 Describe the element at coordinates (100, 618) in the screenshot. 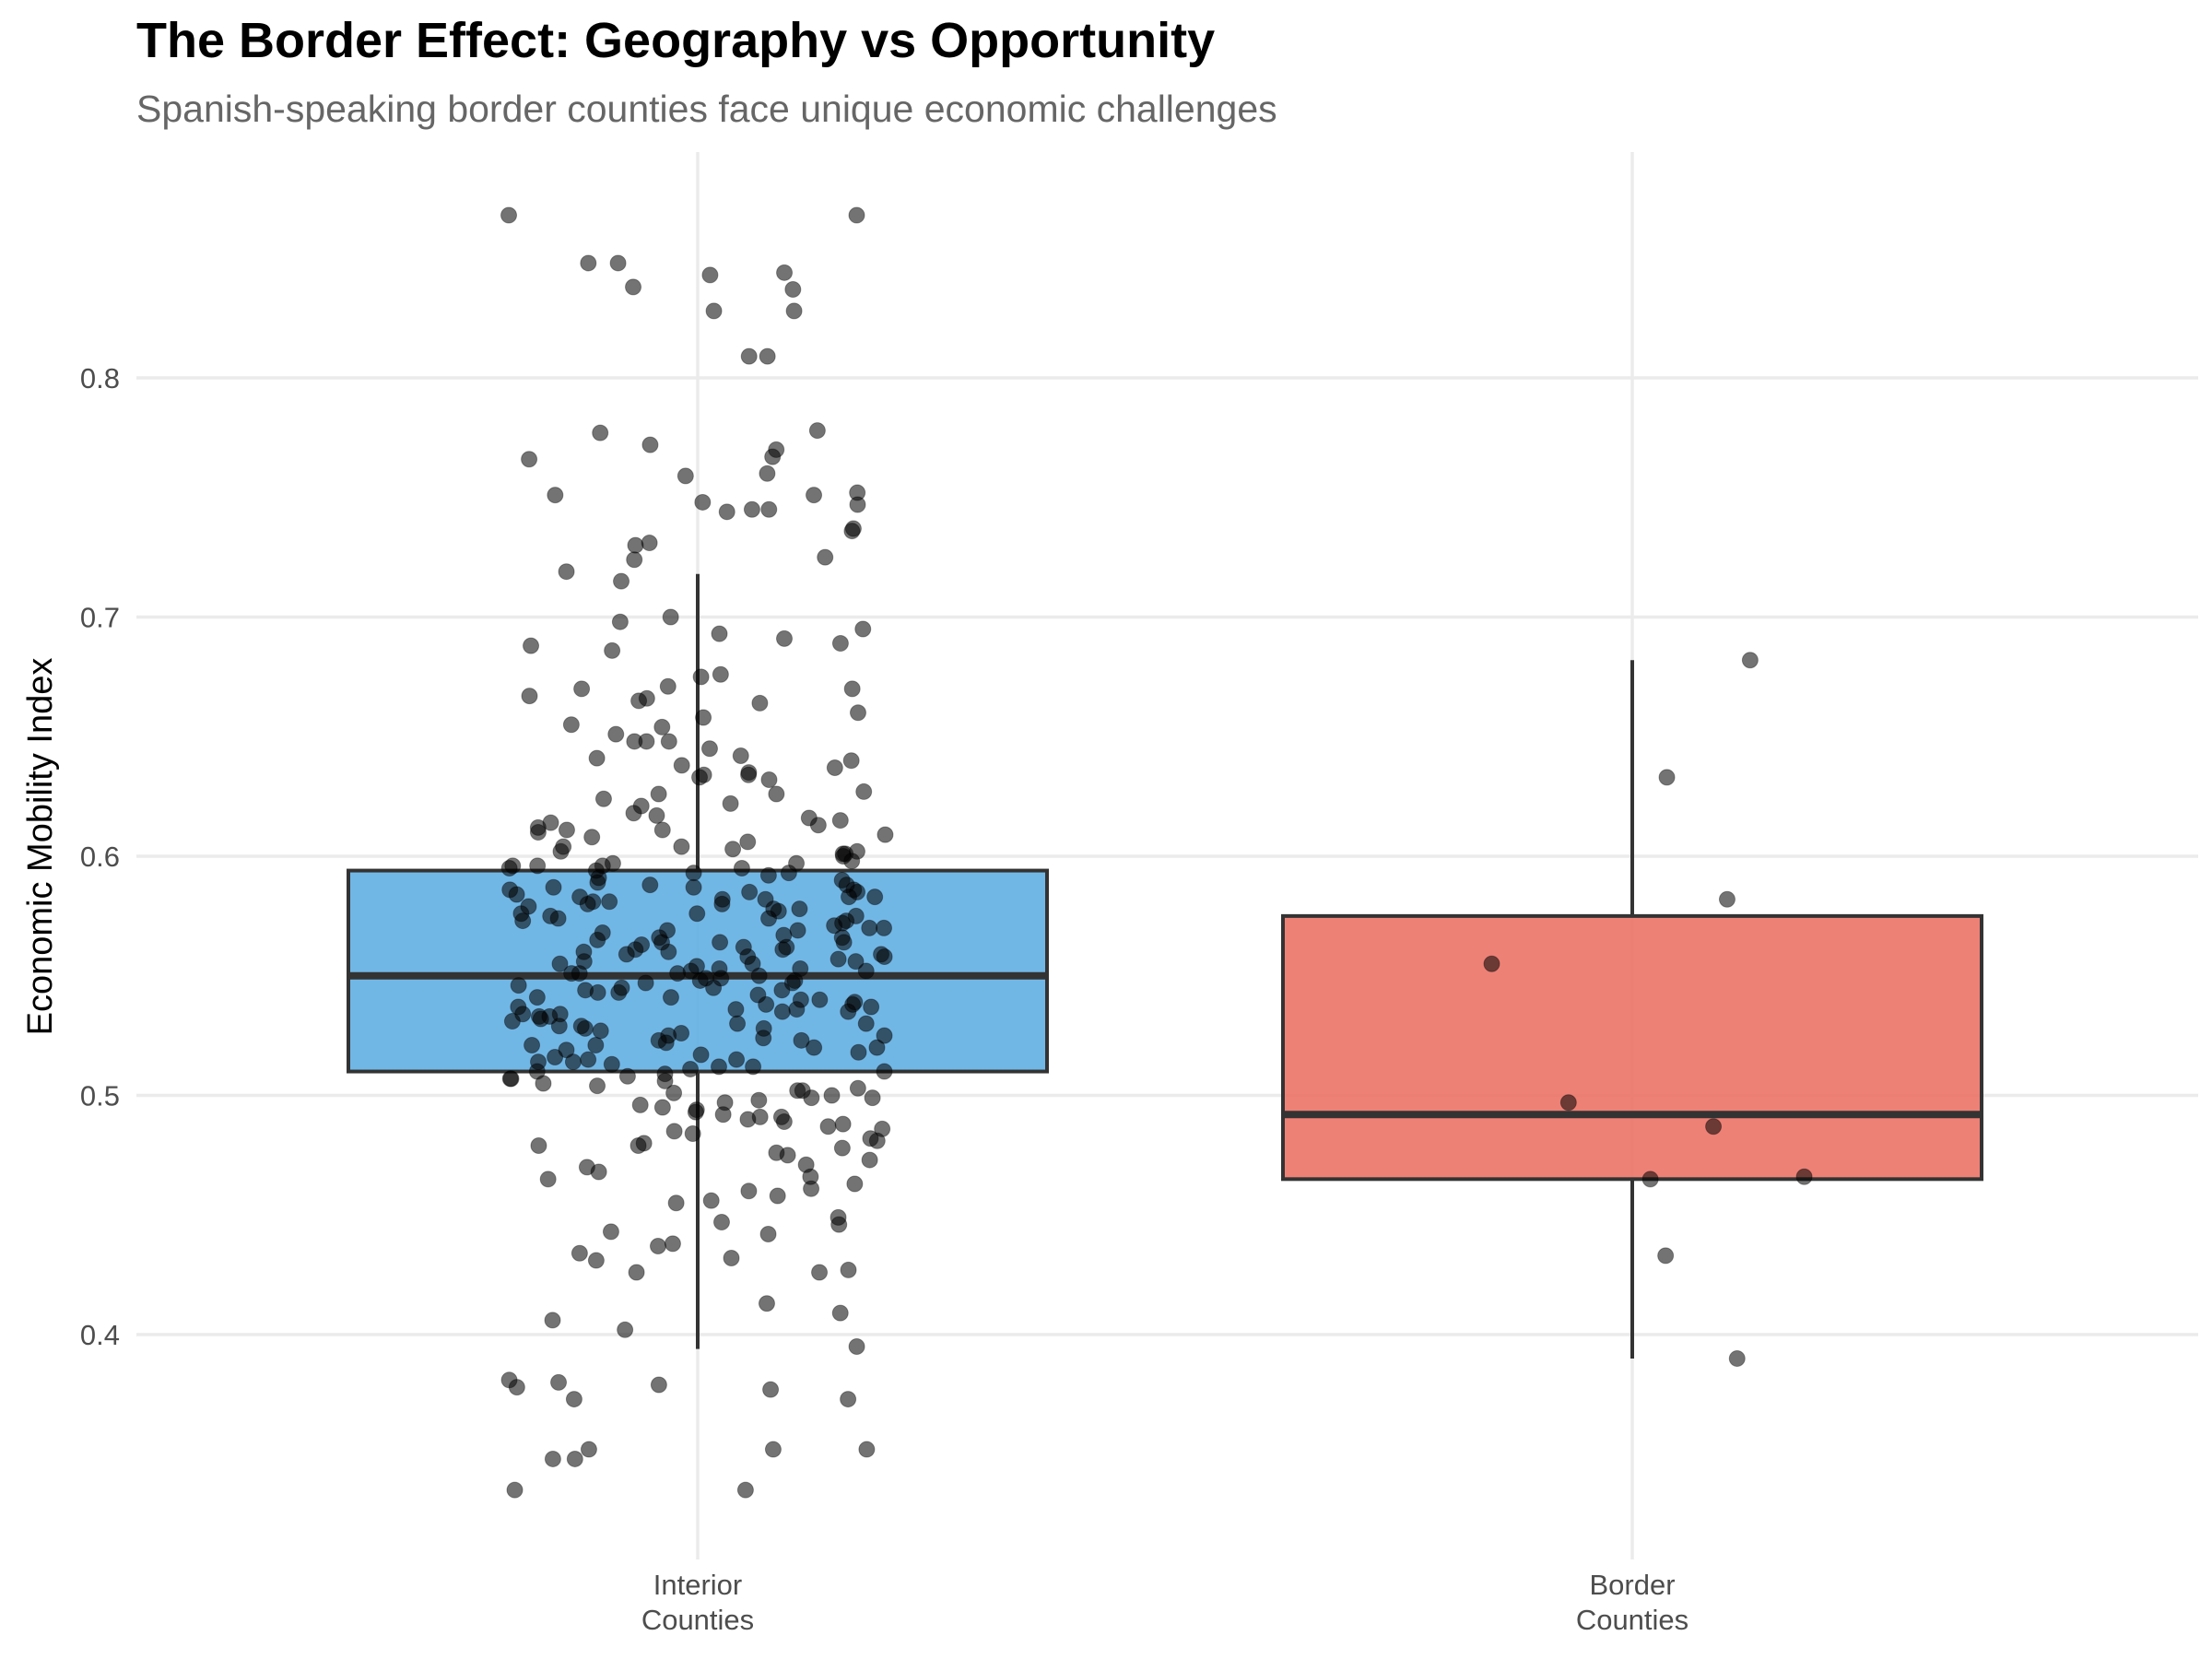

I see `y-tick-label: 0.7` at that location.